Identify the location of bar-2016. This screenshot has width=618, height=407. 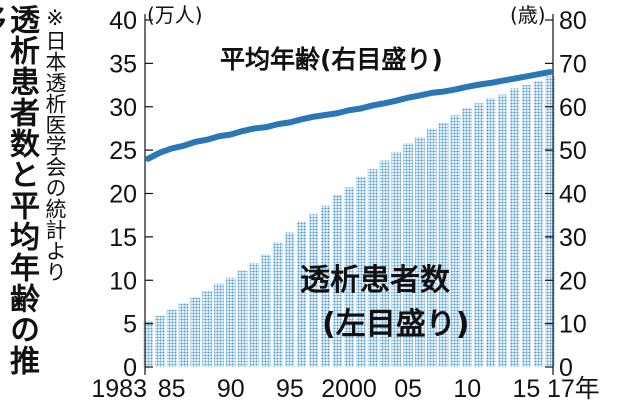
(538, 224).